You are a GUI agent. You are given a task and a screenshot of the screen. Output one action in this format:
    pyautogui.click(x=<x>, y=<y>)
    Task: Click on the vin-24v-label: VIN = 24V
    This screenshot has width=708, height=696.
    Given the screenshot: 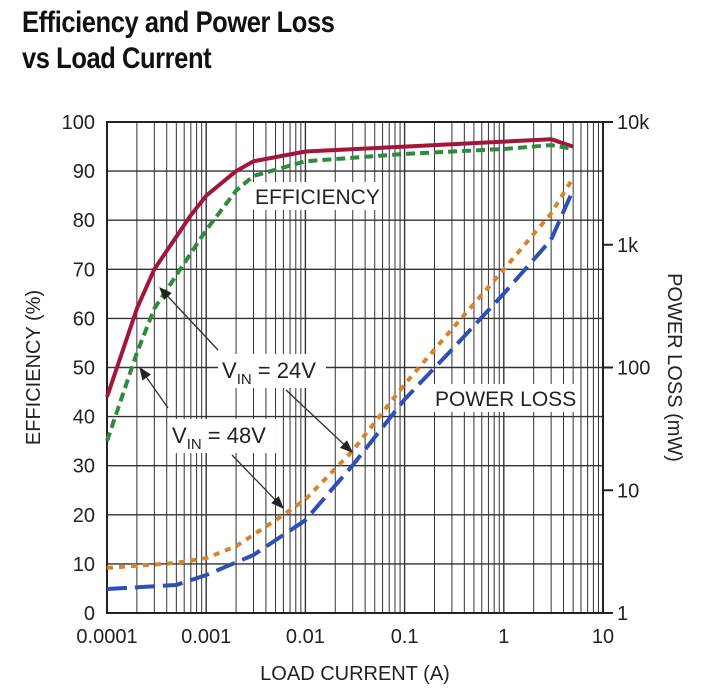 What is the action you would take?
    pyautogui.click(x=269, y=373)
    